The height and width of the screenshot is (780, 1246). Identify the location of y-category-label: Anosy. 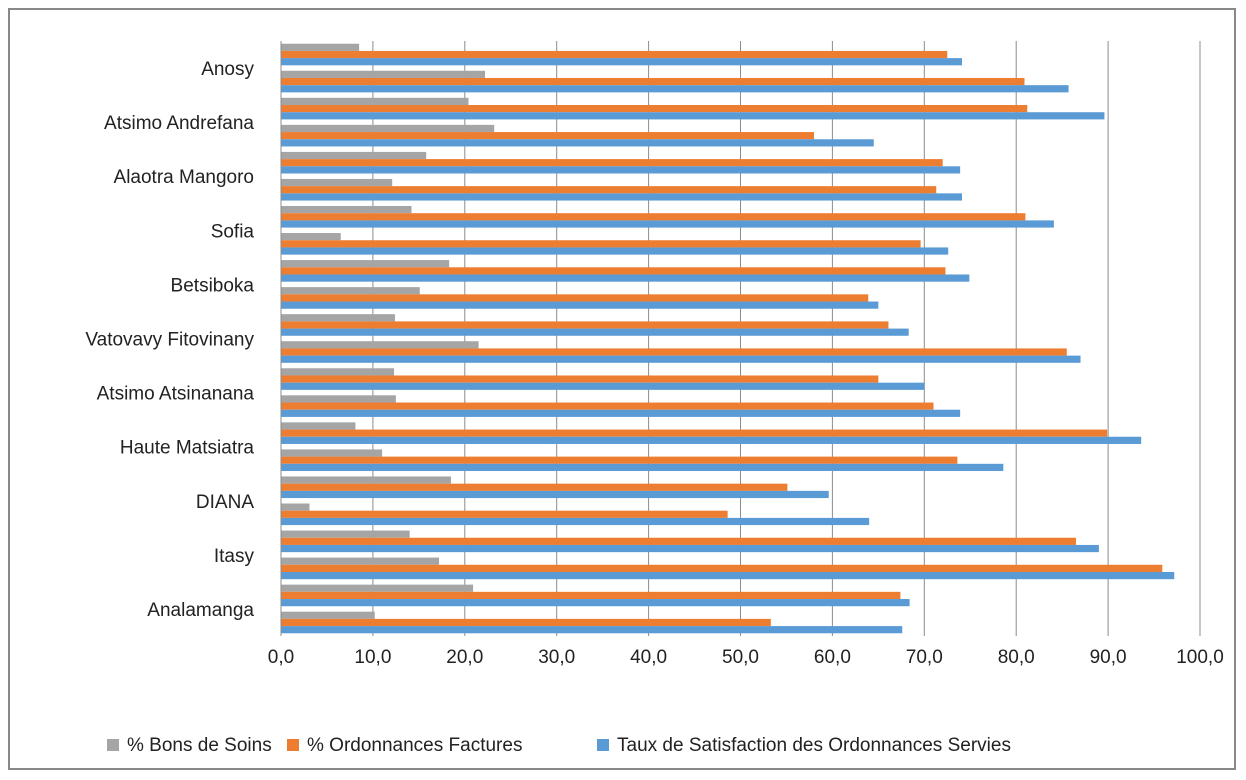
(227, 69).